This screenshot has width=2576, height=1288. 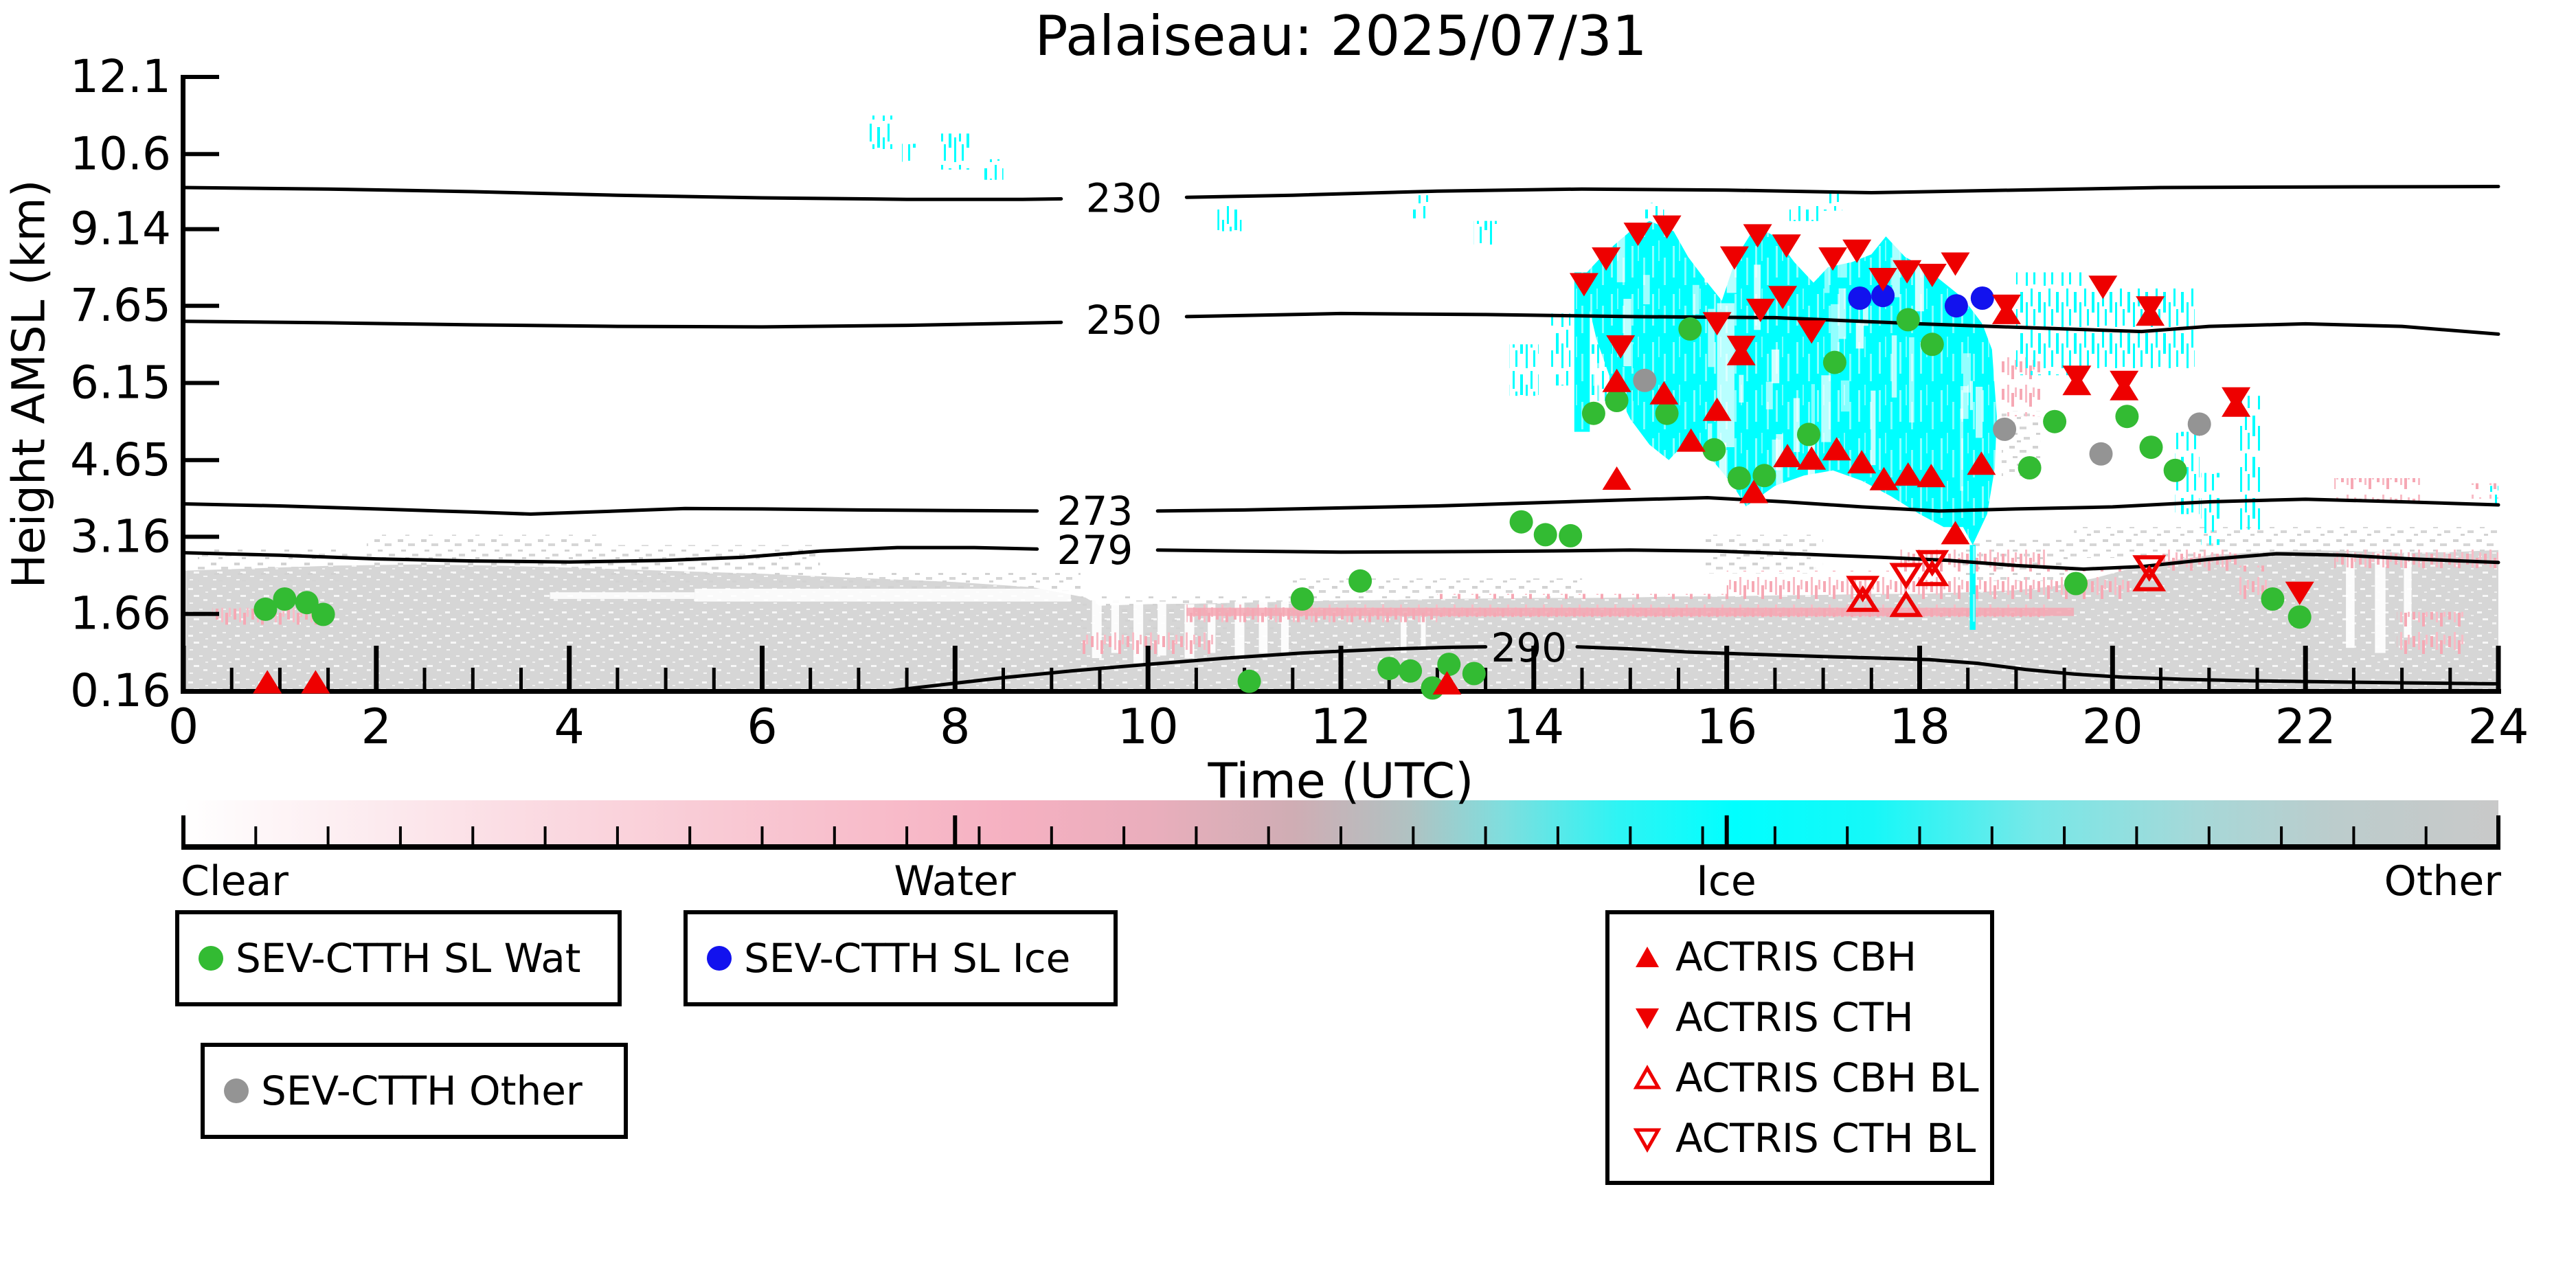 I want to click on gray-speckle-patch, so click(x=487, y=554).